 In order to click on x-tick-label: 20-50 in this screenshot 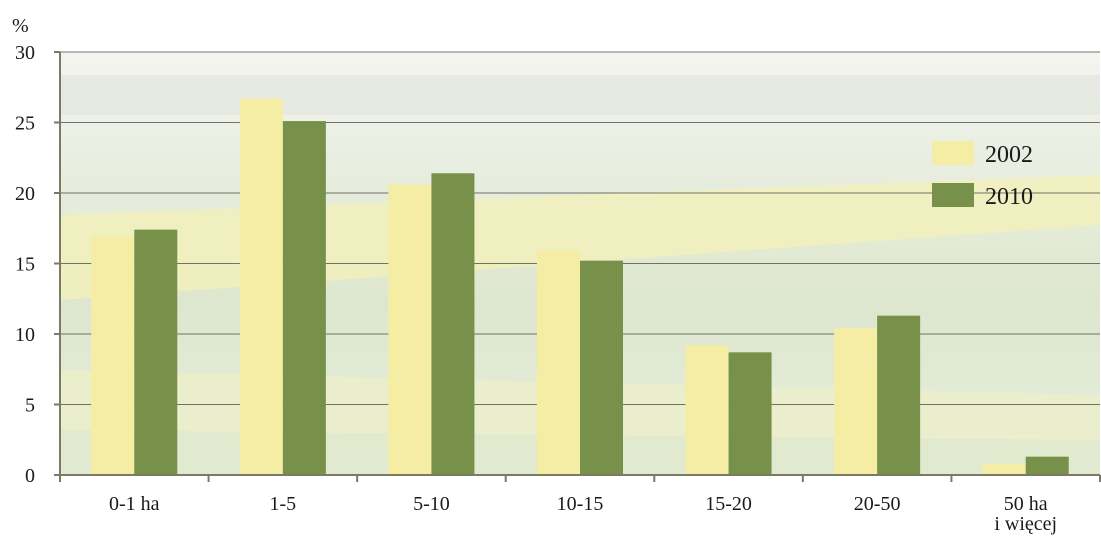, I will do `click(877, 504)`.